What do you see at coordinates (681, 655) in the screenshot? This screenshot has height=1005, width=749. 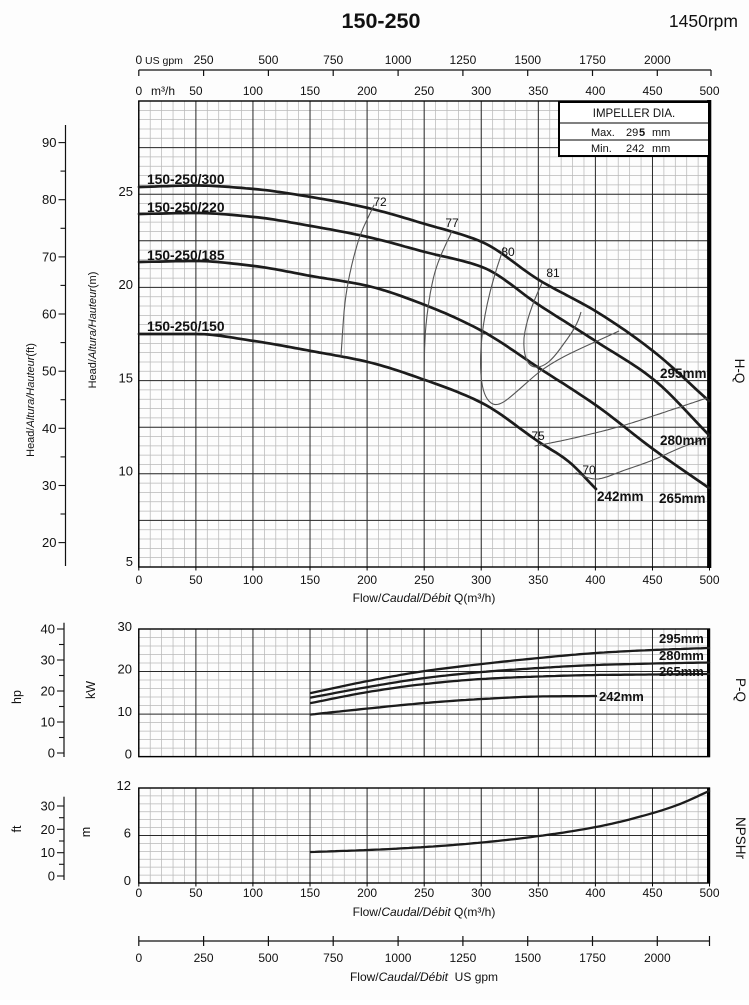 I see `svg-text: 280mm` at bounding box center [681, 655].